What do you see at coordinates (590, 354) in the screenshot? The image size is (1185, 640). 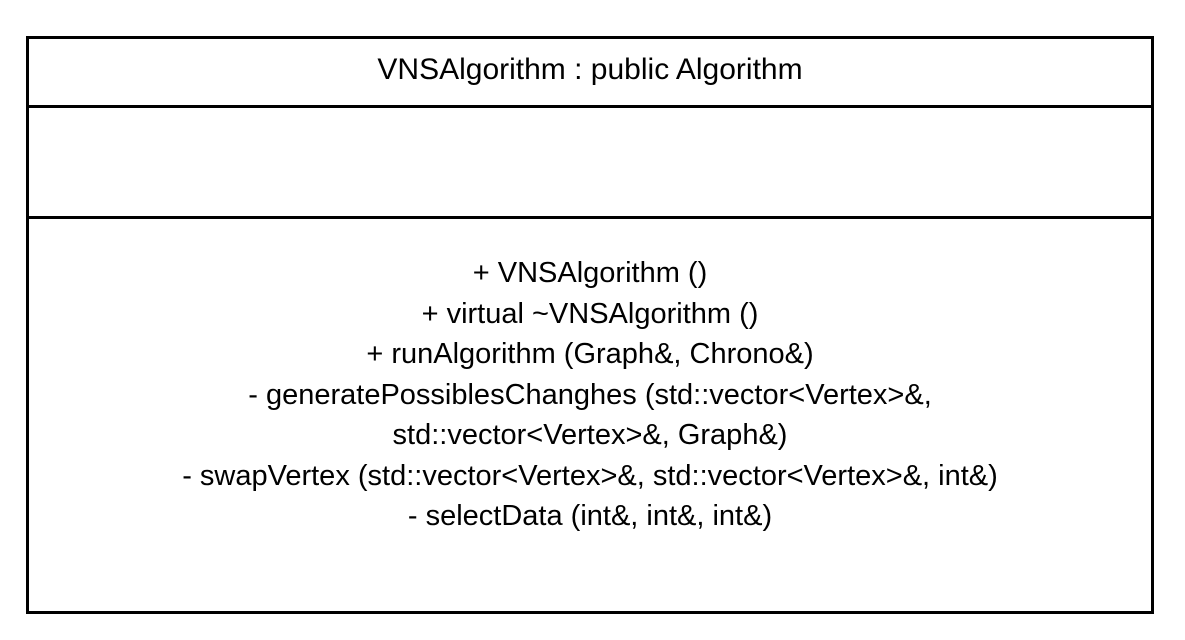 I see `operation-run-algorithm: + runAlgorithm (Graph&, Chrono&)` at bounding box center [590, 354].